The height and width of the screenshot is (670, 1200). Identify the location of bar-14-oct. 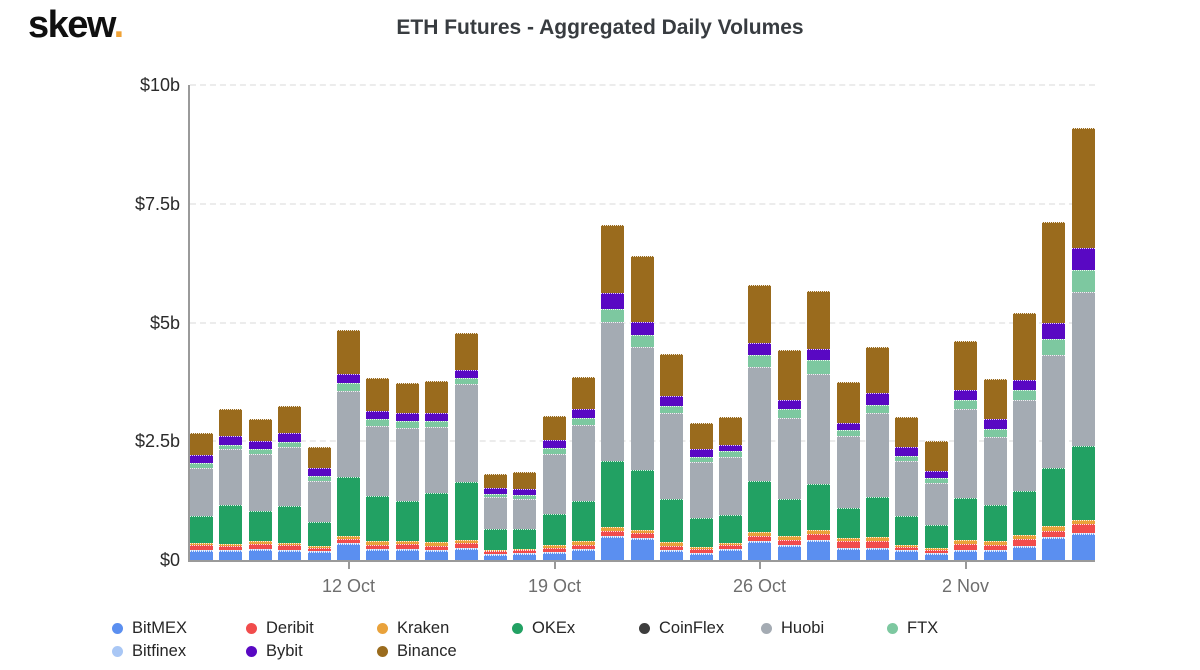
(407, 471).